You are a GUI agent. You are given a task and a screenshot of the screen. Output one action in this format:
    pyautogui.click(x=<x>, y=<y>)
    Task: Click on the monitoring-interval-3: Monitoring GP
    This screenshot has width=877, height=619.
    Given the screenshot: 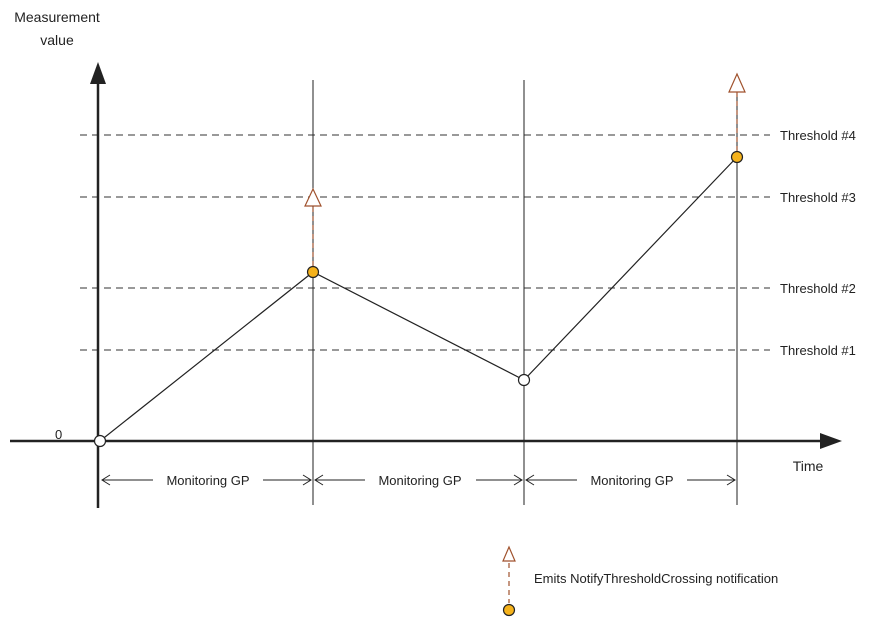 What is the action you would take?
    pyautogui.click(x=630, y=480)
    